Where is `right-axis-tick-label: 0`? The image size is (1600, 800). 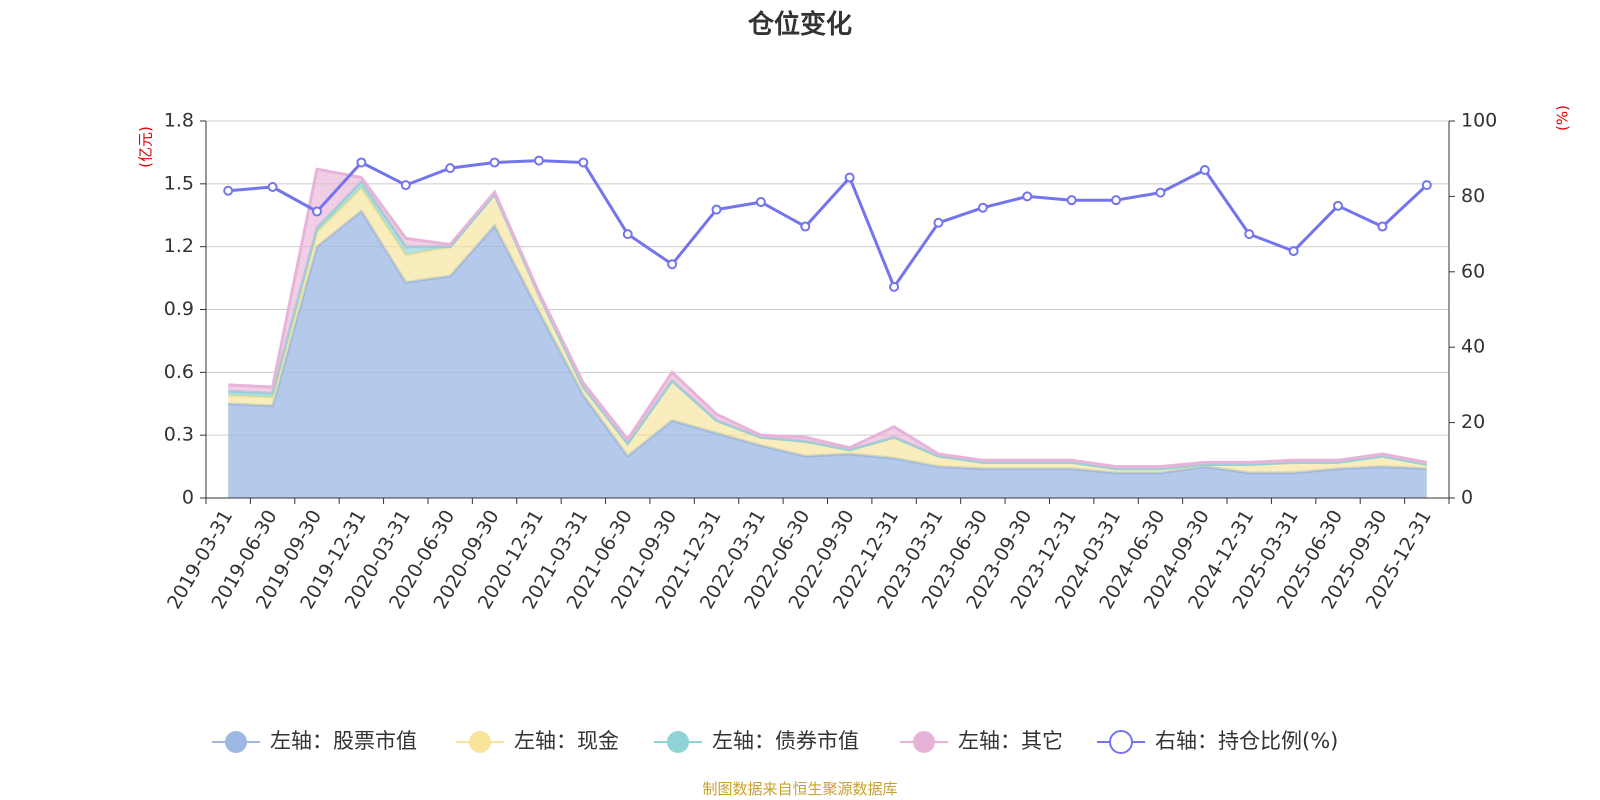
right-axis-tick-label: 0 is located at coordinates (1467, 498).